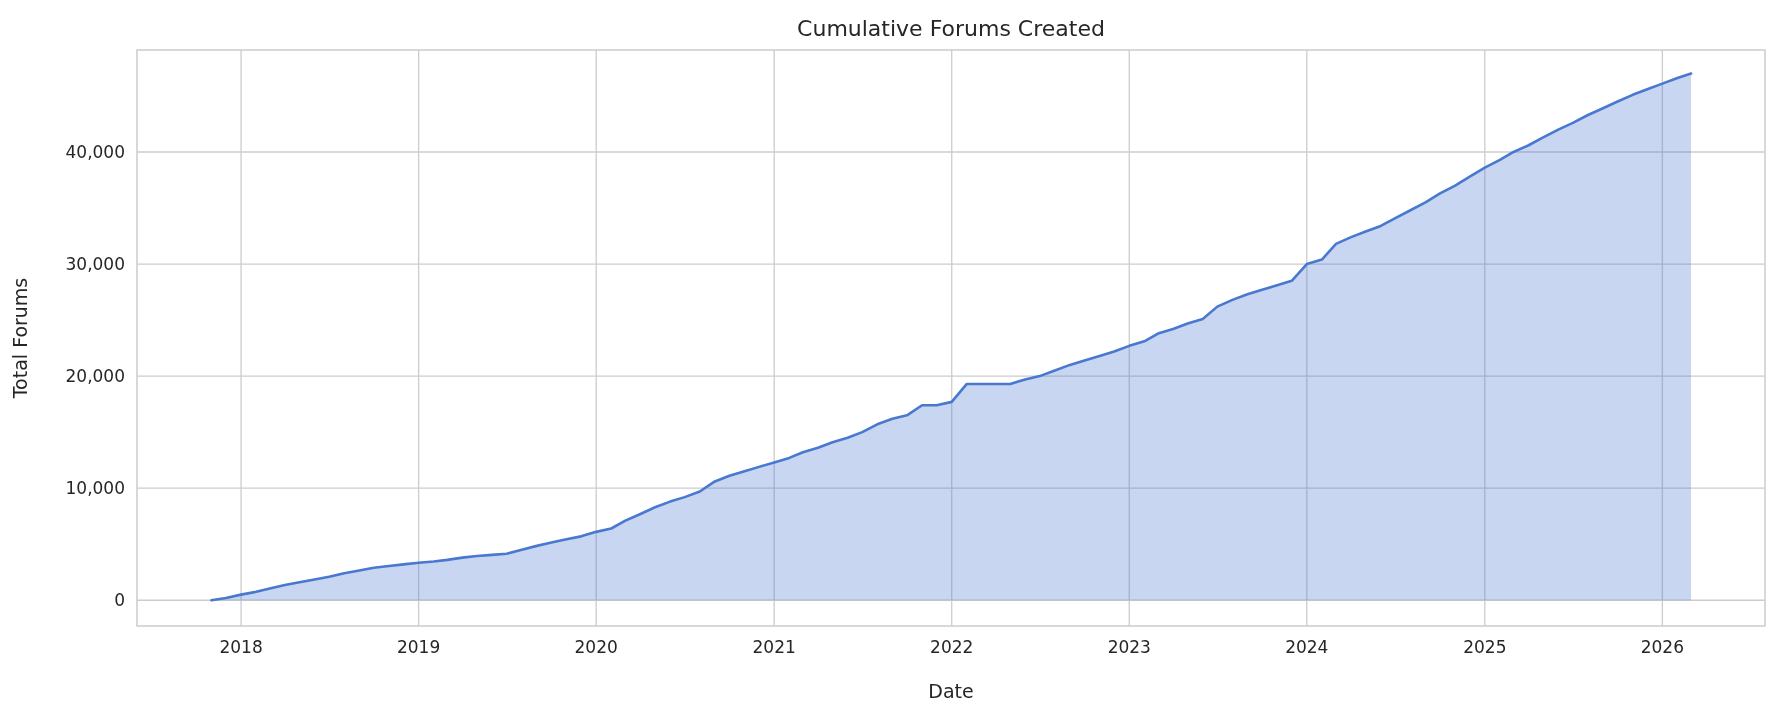 This screenshot has width=1778, height=713. I want to click on y-tick-label: 10,000, so click(95, 488).